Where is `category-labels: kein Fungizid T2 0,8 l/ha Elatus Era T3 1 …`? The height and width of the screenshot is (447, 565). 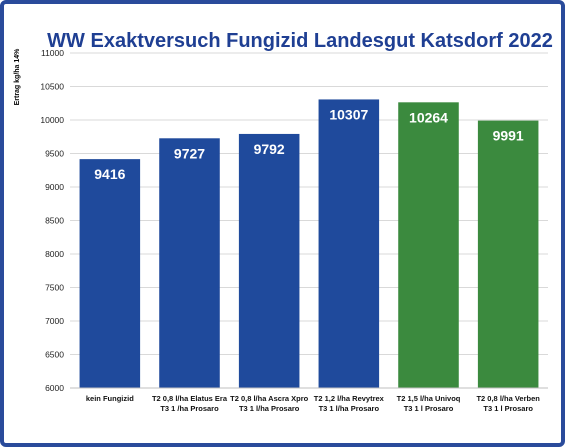 category-labels: kein Fungizid T2 0,8 l/ha Elatus Era T3 1 … is located at coordinates (313, 403).